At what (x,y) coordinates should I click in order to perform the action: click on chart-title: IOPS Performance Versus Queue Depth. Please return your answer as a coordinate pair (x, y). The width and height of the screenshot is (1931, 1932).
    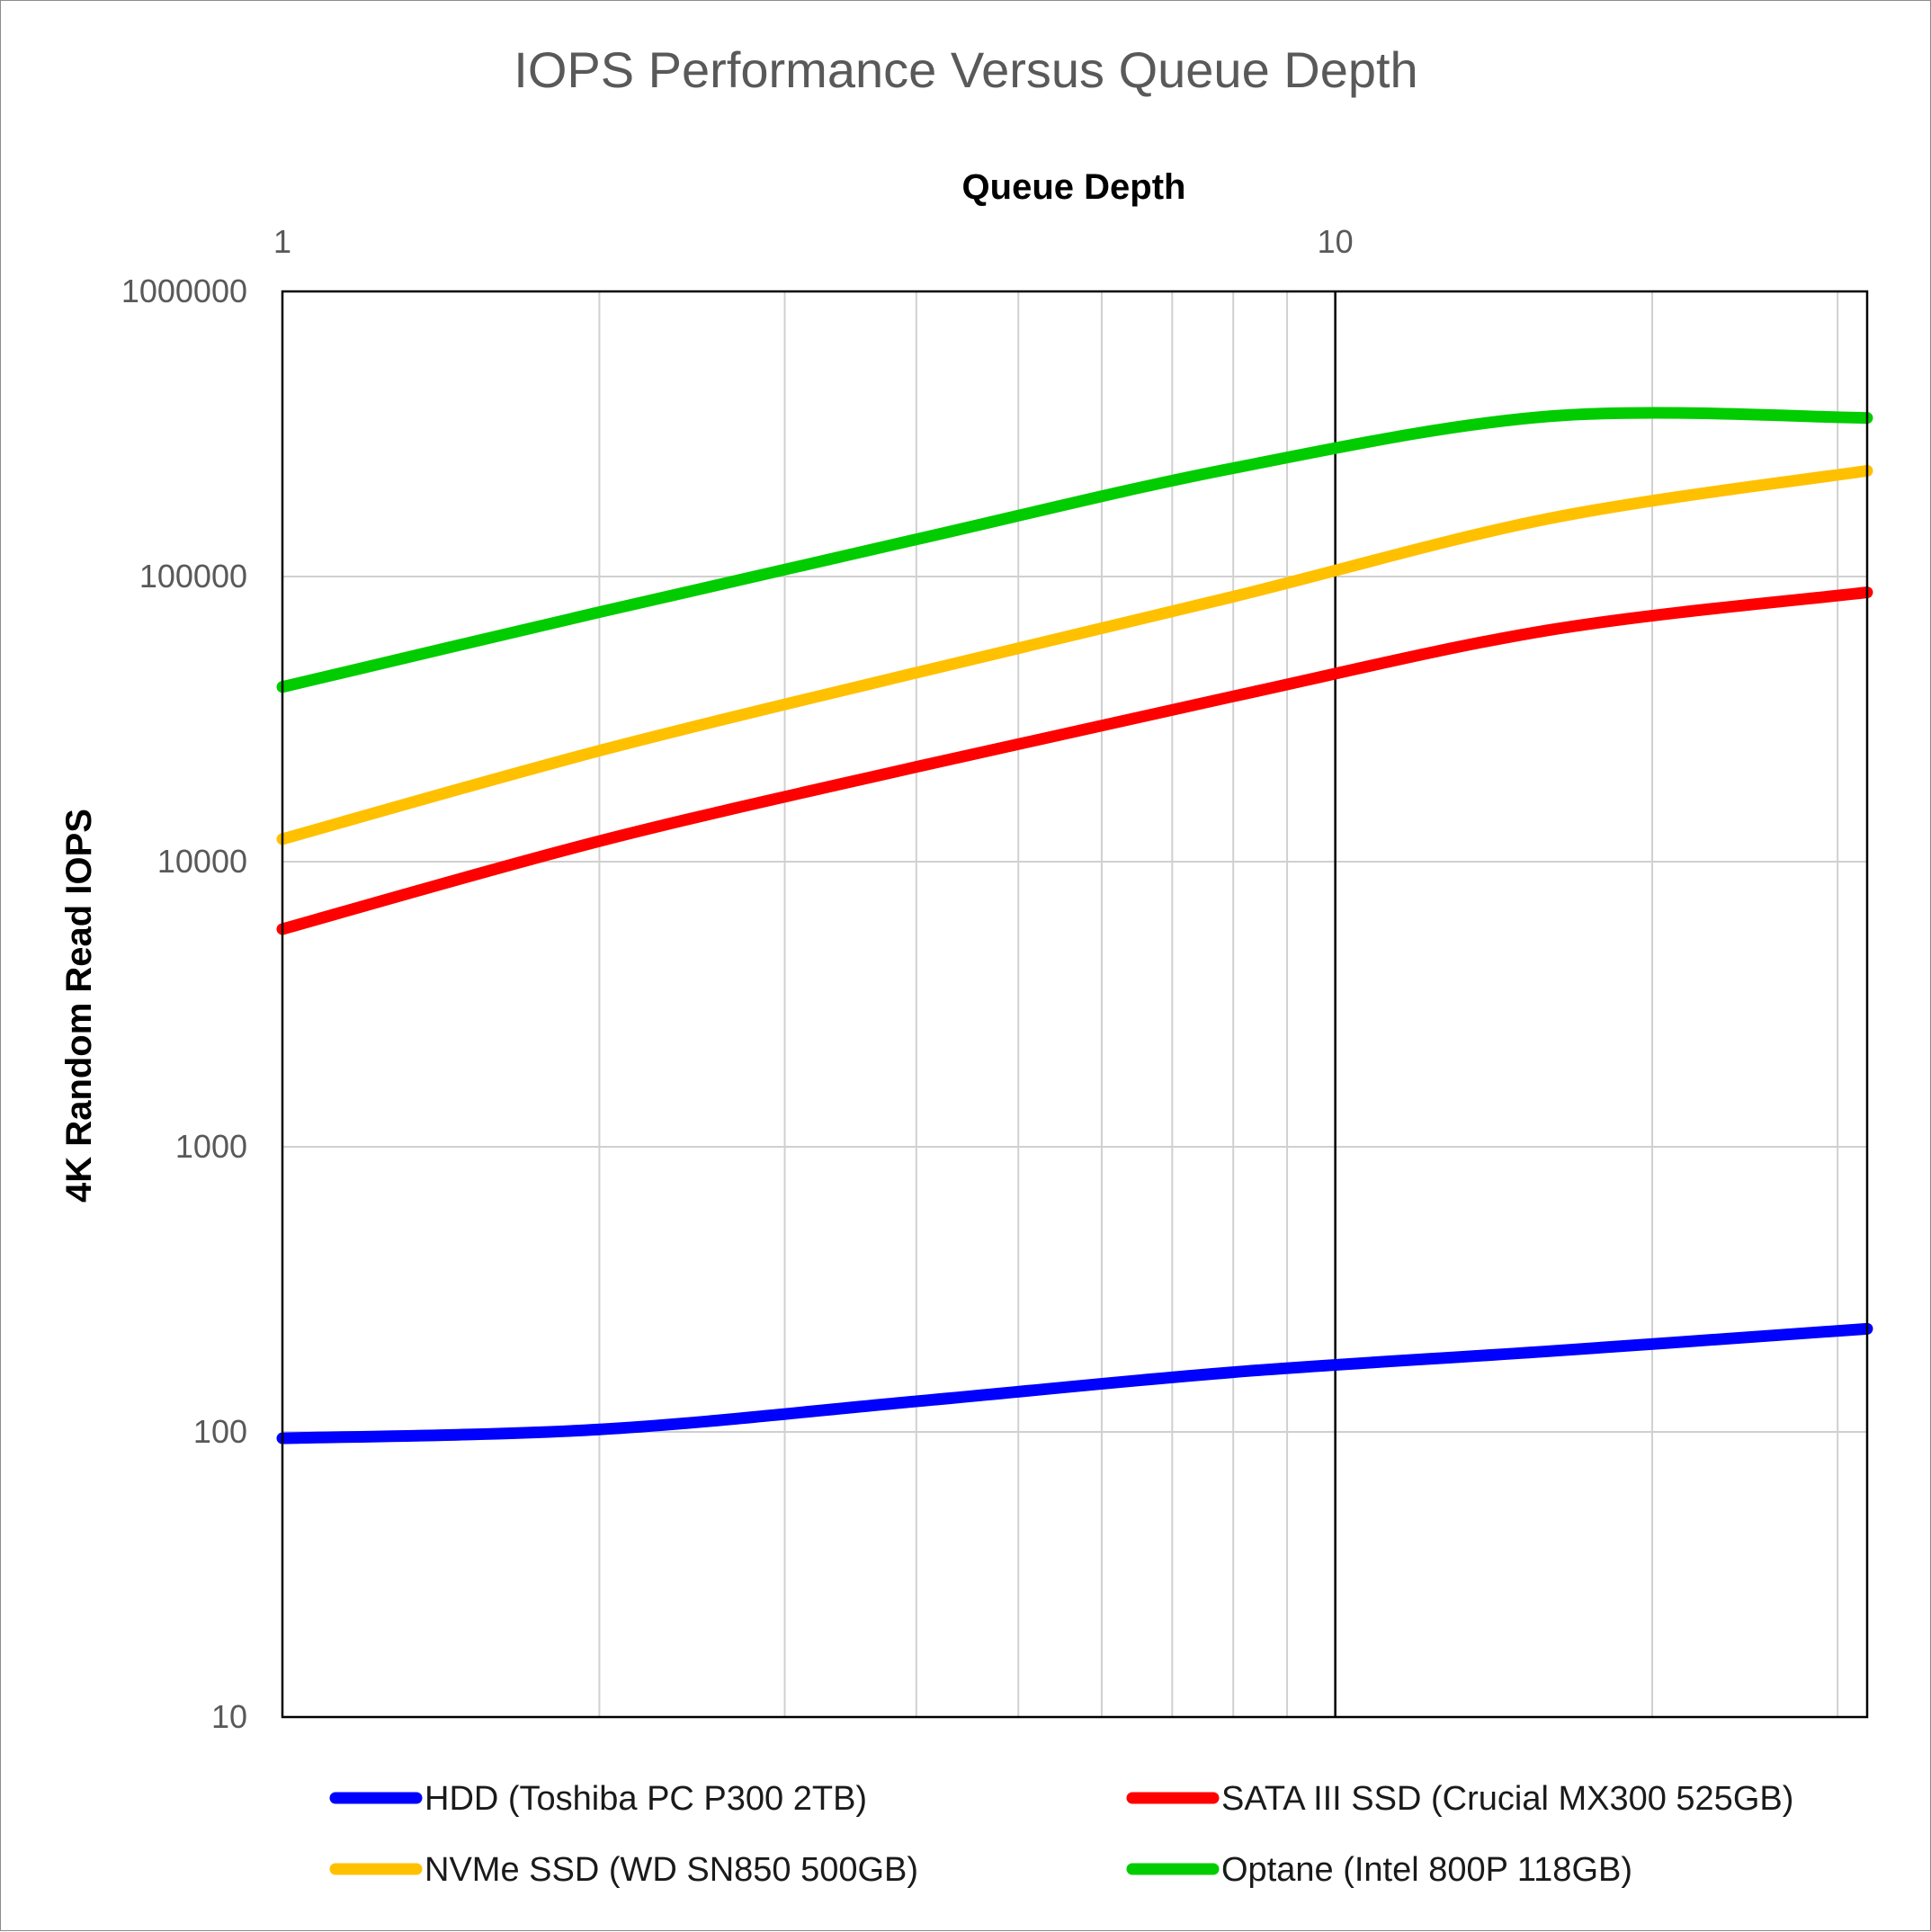
    Looking at the image, I should click on (965, 69).